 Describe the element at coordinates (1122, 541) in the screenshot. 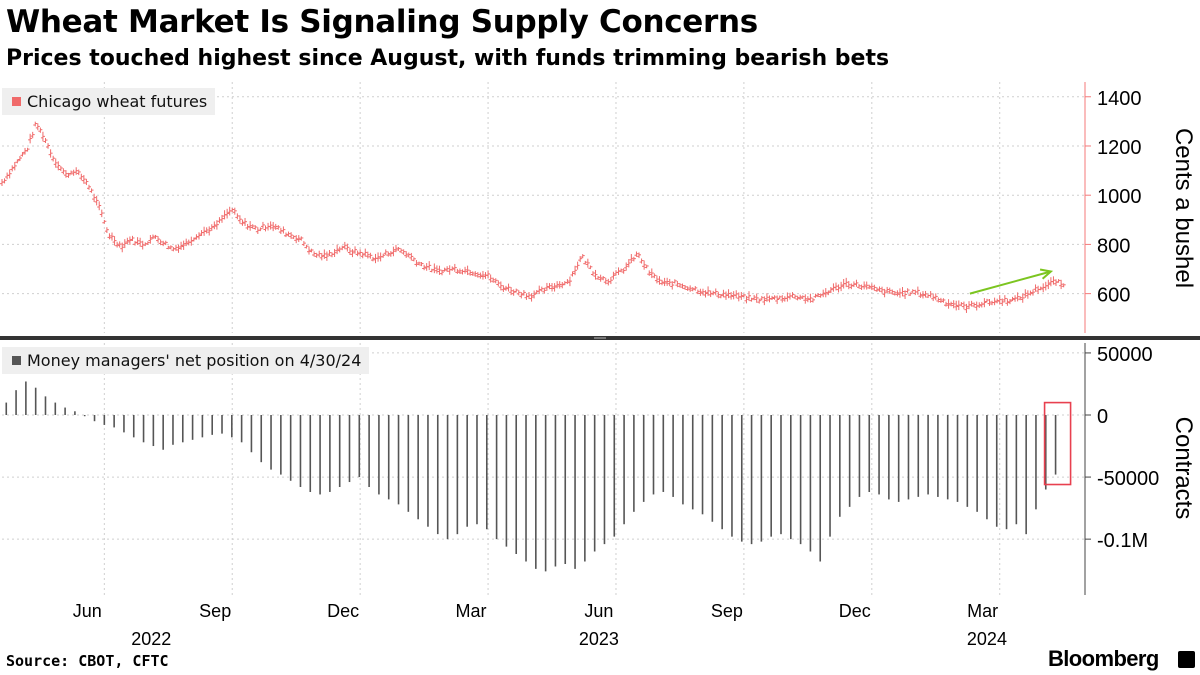

I see `position-ytick-label-3: -0.1M` at that location.